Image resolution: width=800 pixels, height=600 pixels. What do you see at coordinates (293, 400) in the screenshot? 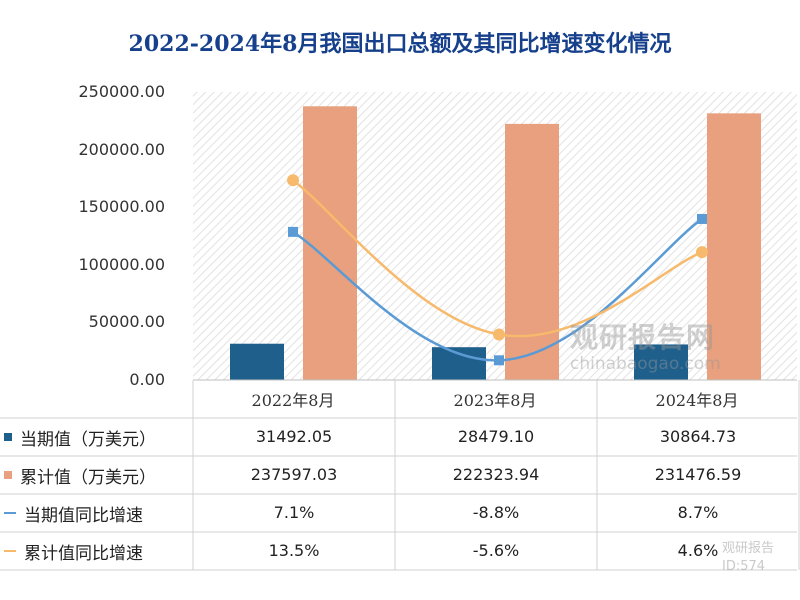
I see `category-label: 2022年8月` at bounding box center [293, 400].